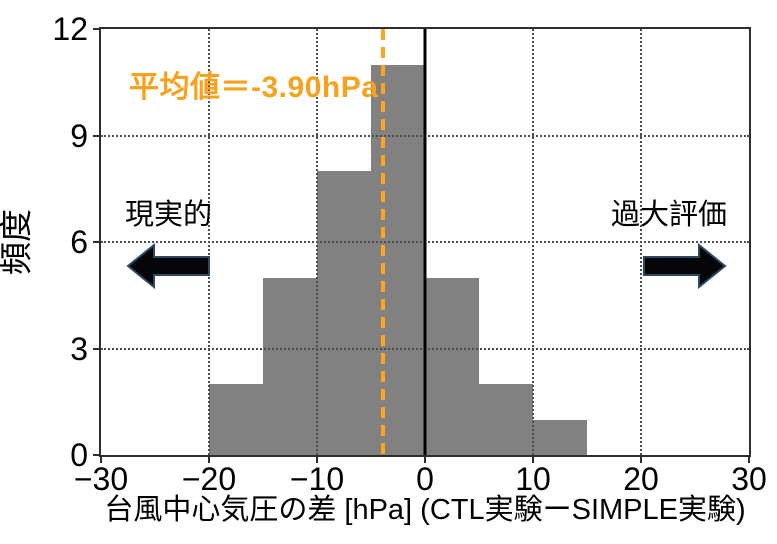 The image size is (777, 544). I want to click on left-arrow-icon, so click(168, 266).